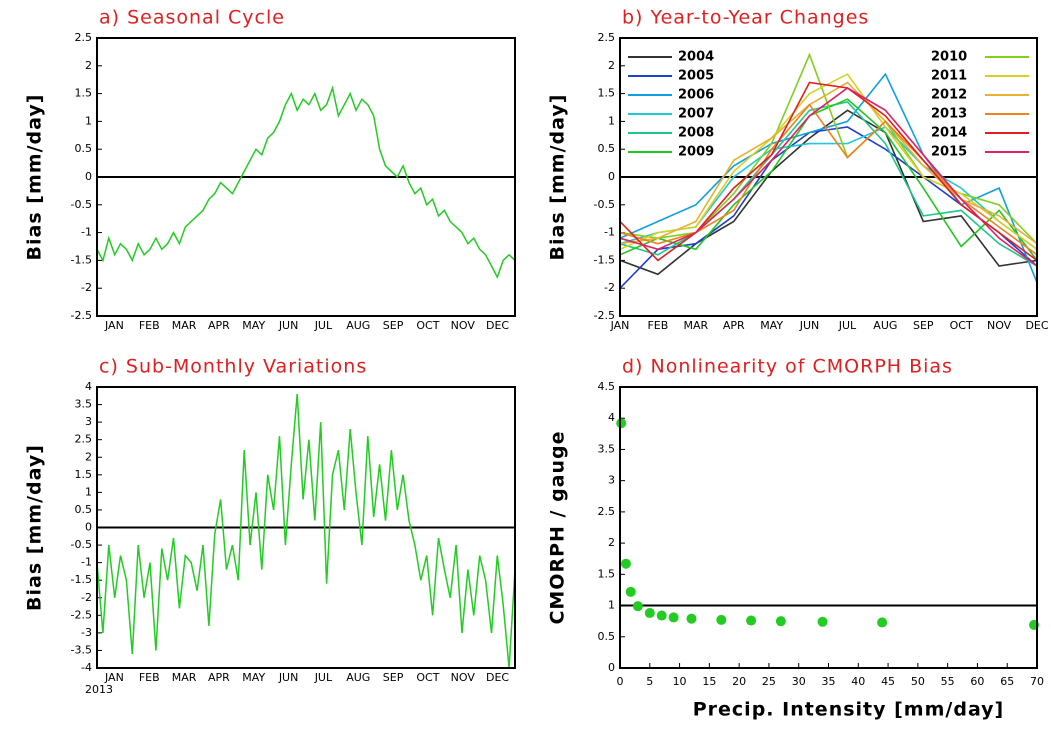 The height and width of the screenshot is (756, 1051). I want to click on legend-label: 2010, so click(949, 57).